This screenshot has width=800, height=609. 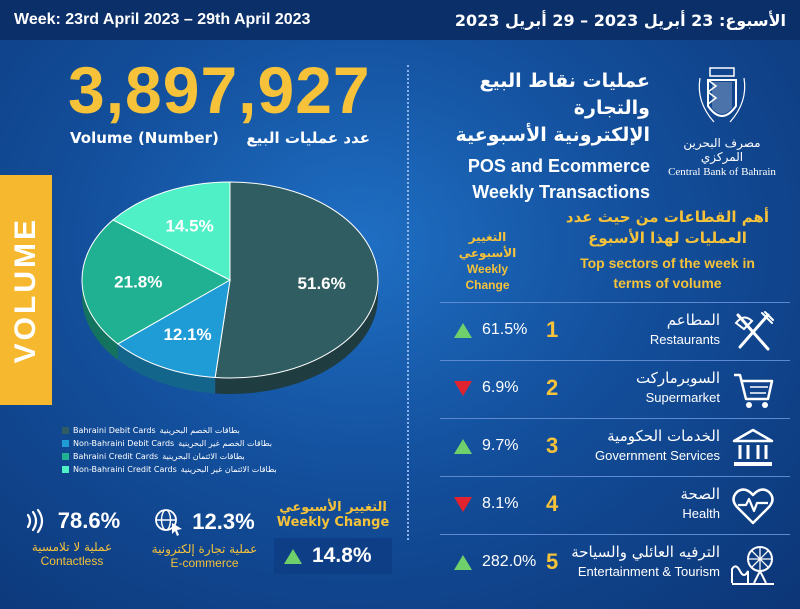 I want to click on sector-change: 8.1%, so click(x=500, y=503).